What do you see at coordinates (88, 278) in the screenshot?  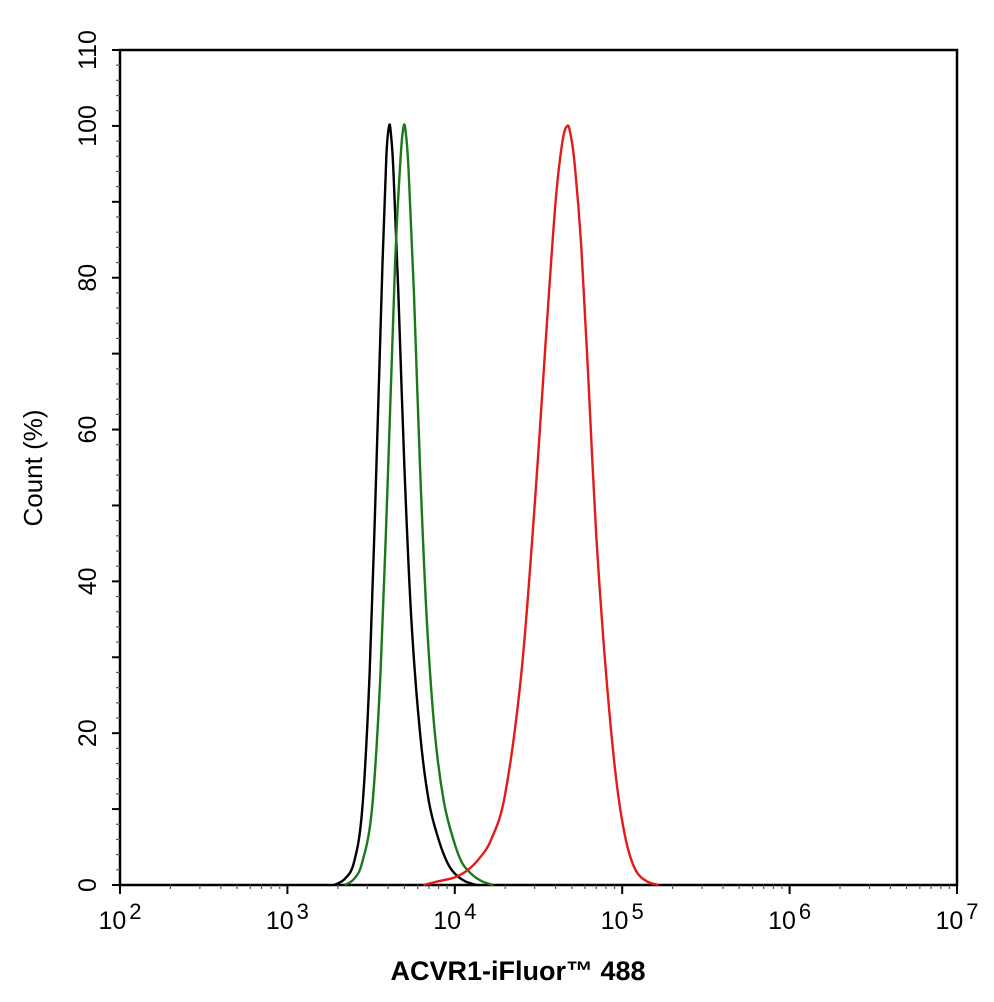 I see `y-tick-label: 80` at bounding box center [88, 278].